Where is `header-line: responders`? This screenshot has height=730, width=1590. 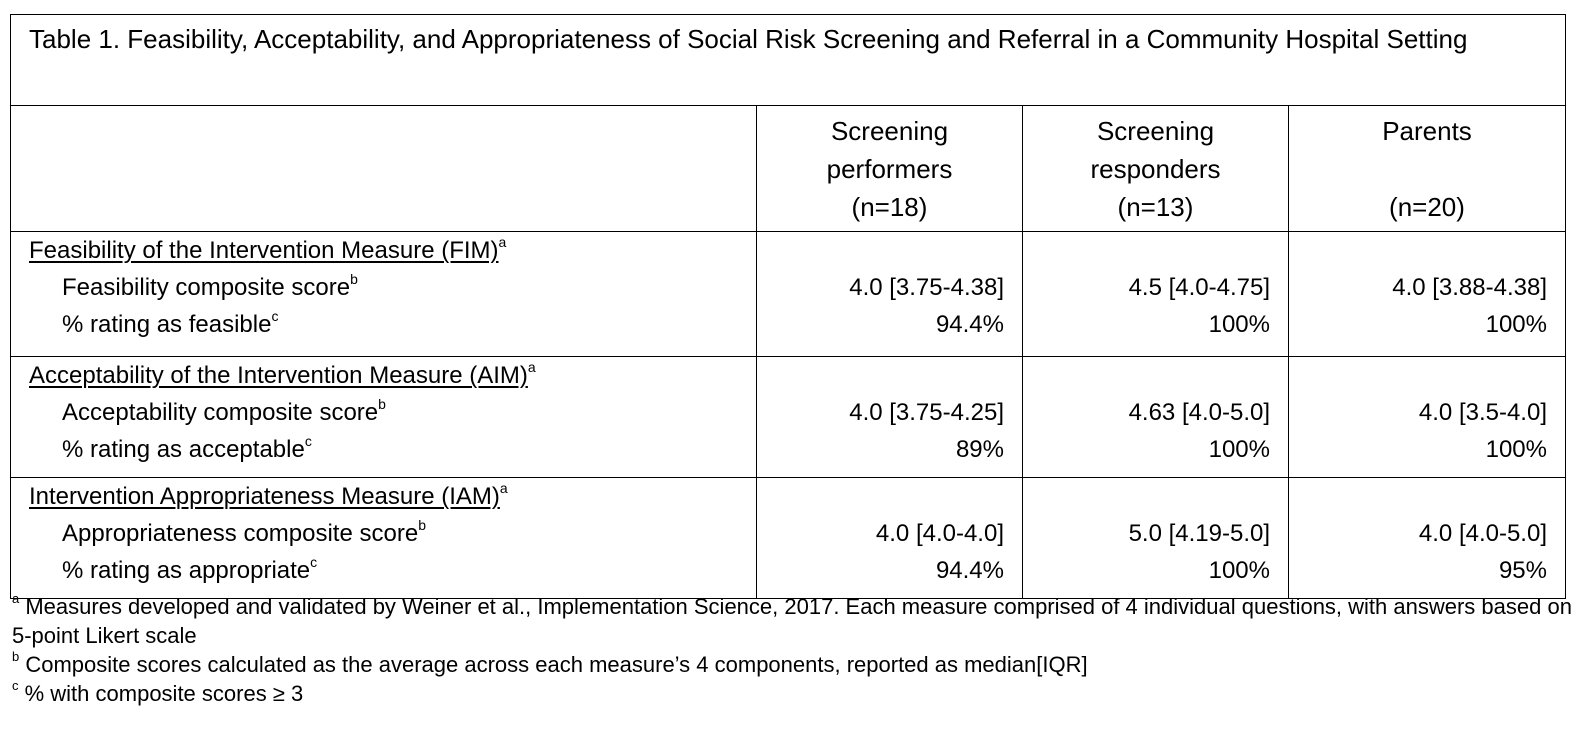
header-line: responders is located at coordinates (1155, 169).